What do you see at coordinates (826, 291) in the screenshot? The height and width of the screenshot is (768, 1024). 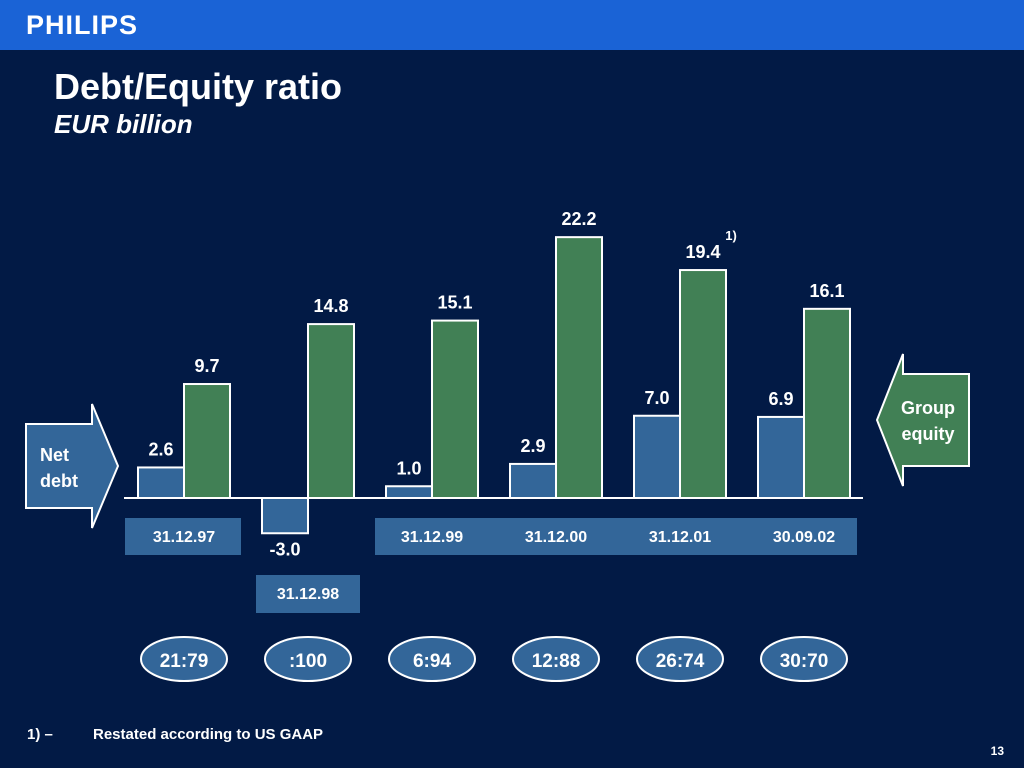 I see `label-group-equity-6: 16.1` at bounding box center [826, 291].